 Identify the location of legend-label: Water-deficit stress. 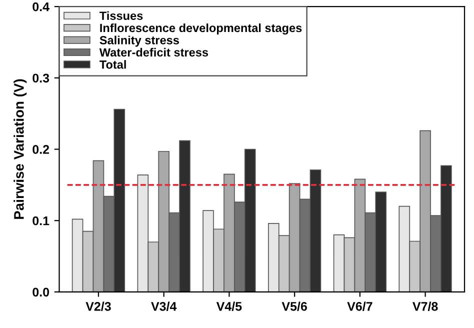
(153, 52).